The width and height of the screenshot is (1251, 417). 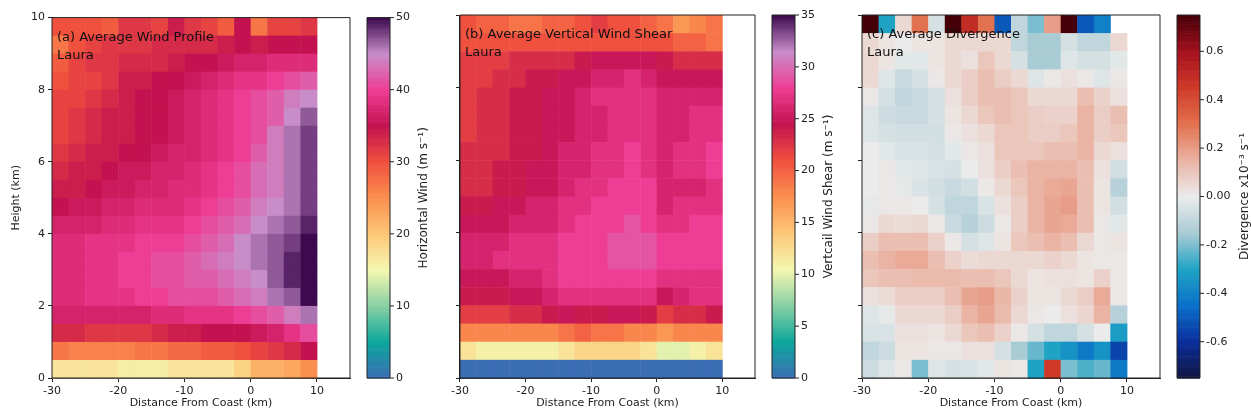 I want to click on text: (a) Average Wind Profile, so click(x=135, y=36).